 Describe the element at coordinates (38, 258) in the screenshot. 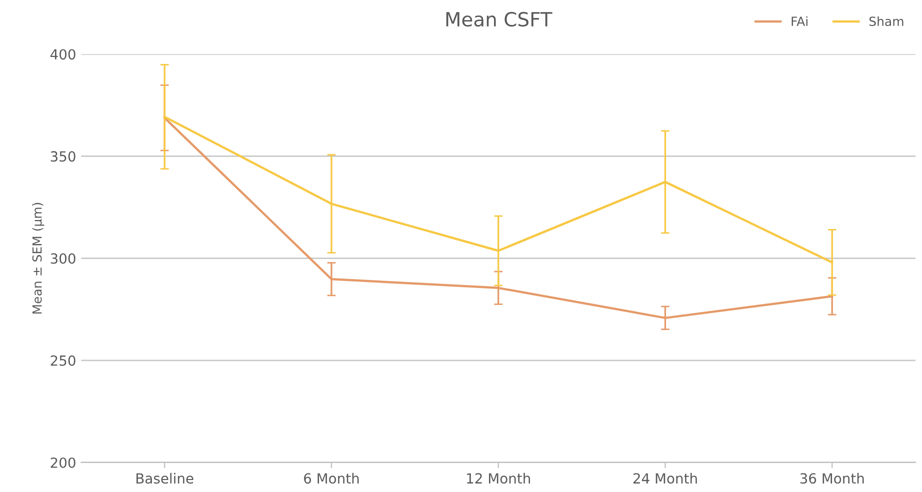

I see `y-axis-title: Mean ± SEM (µm)` at that location.